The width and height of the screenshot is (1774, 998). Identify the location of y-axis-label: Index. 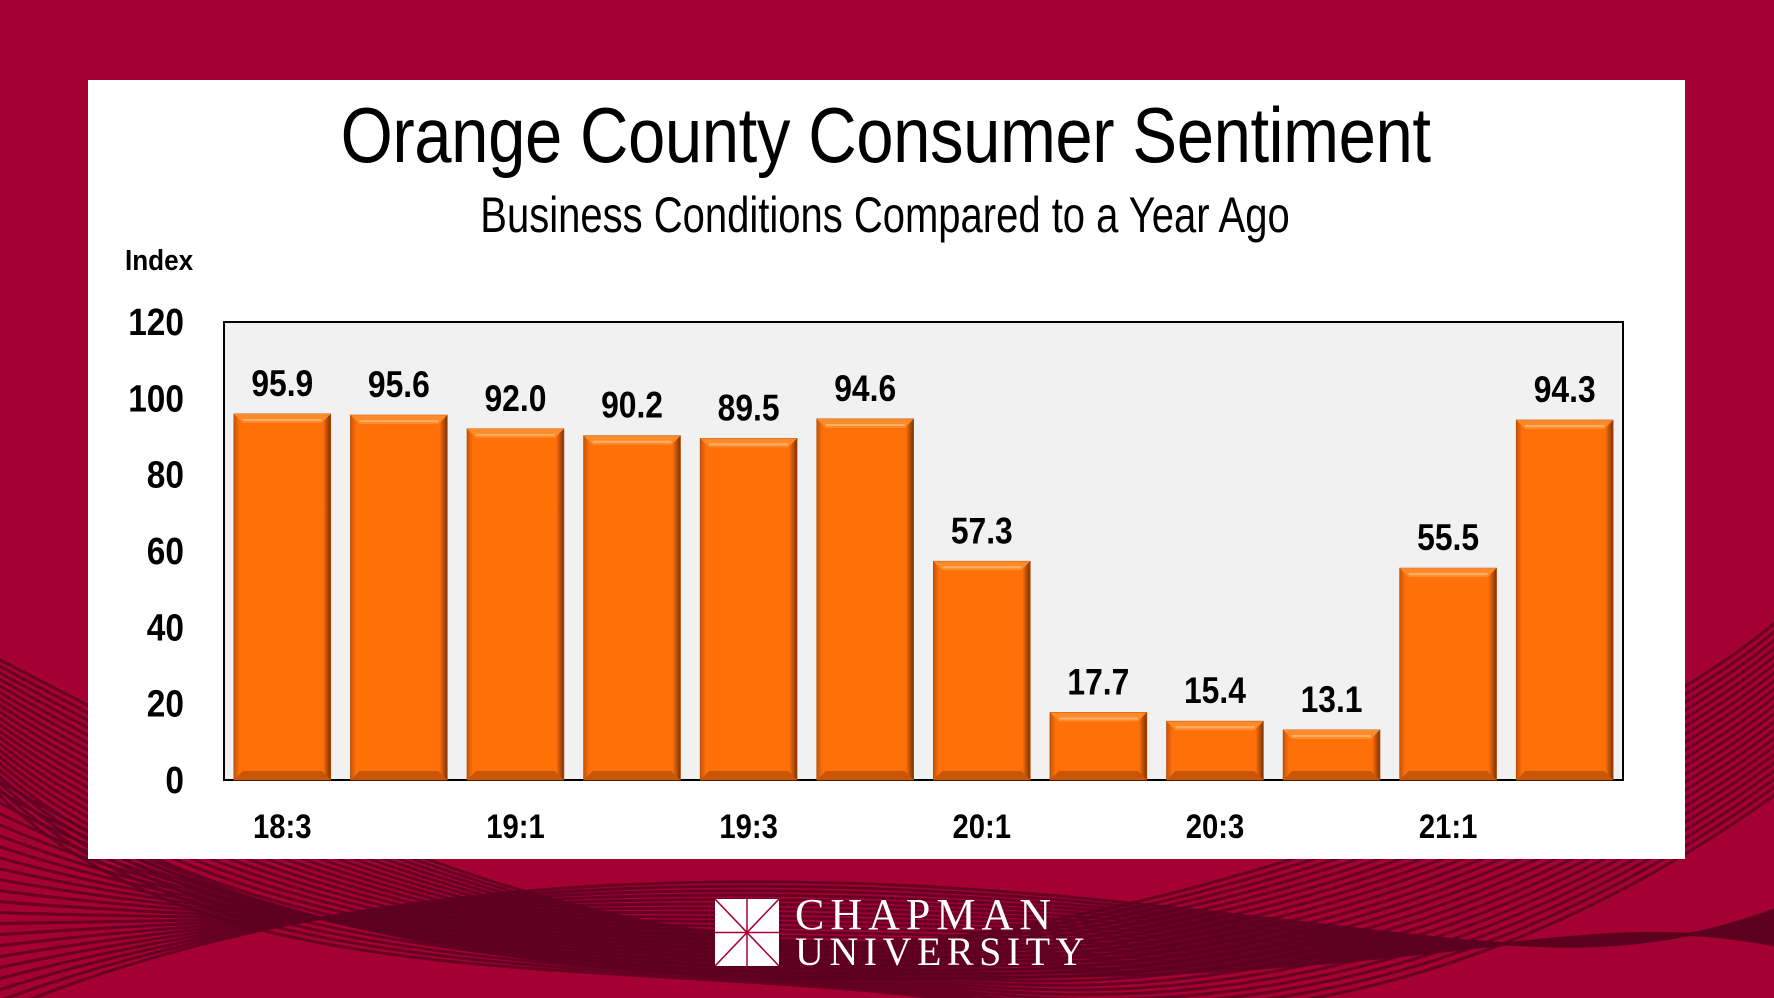
(159, 260).